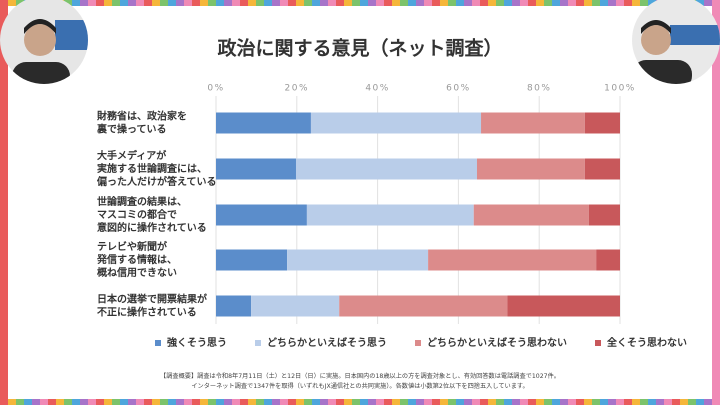 The width and height of the screenshot is (720, 409). Describe the element at coordinates (539, 89) in the screenshot. I see `x-tick-label: 80%` at that location.